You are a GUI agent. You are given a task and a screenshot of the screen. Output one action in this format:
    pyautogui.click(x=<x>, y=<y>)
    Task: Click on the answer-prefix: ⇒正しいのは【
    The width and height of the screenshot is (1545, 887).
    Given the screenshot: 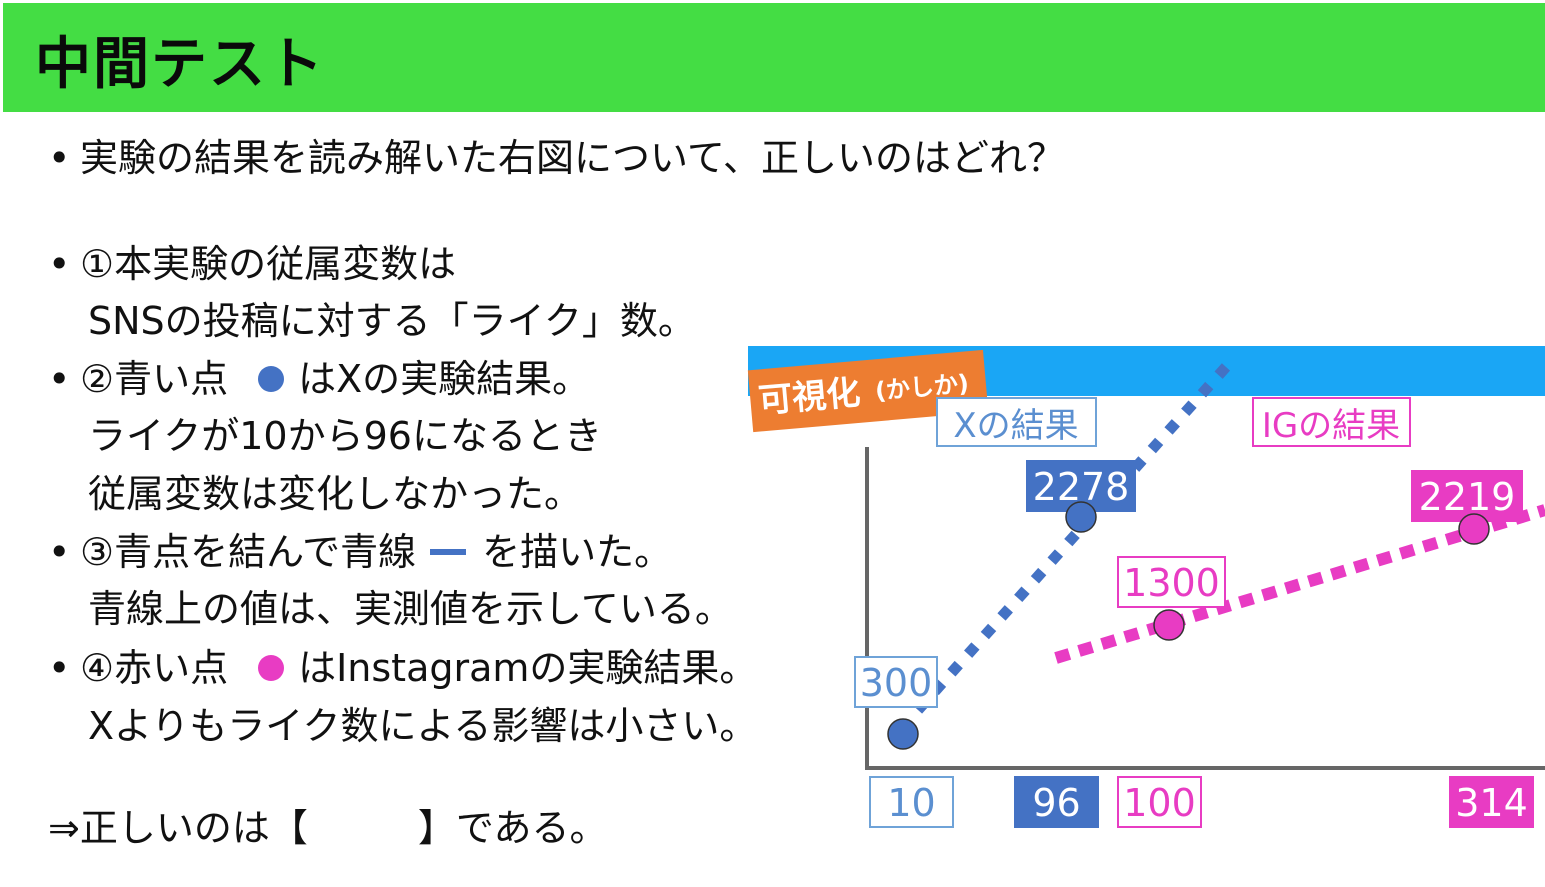 What is the action you would take?
    pyautogui.click(x=178, y=828)
    